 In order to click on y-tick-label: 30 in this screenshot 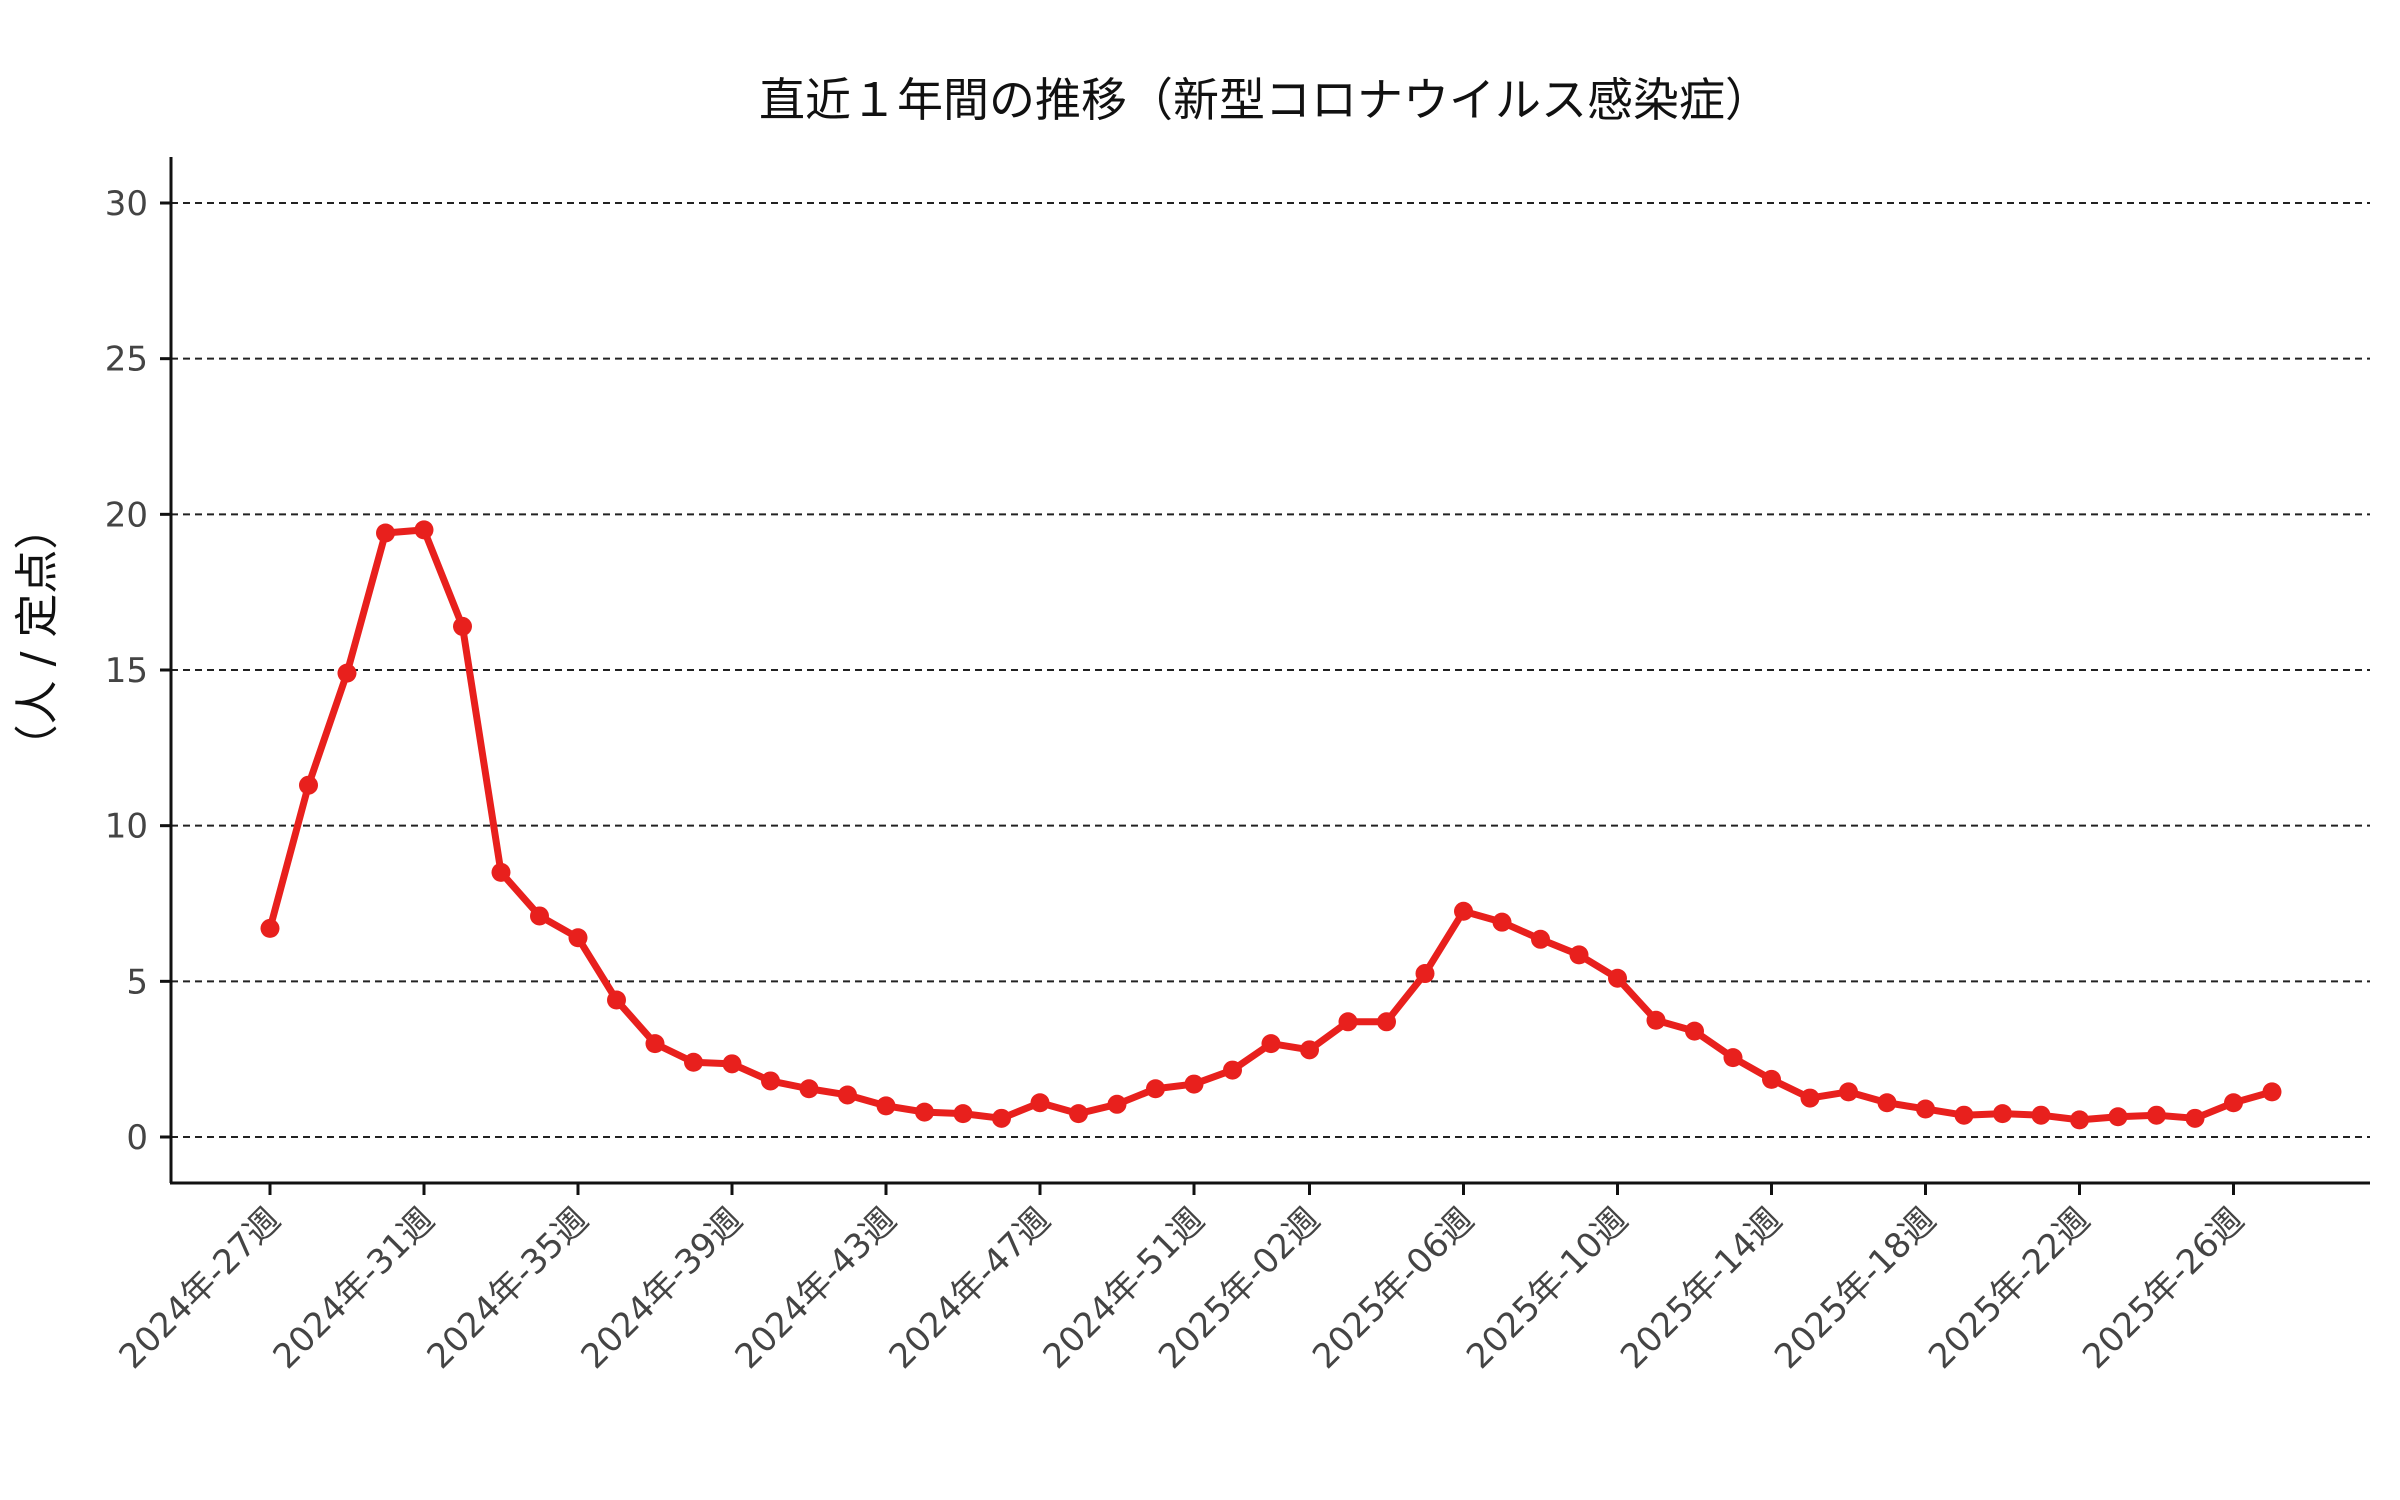, I will do `click(126, 204)`.